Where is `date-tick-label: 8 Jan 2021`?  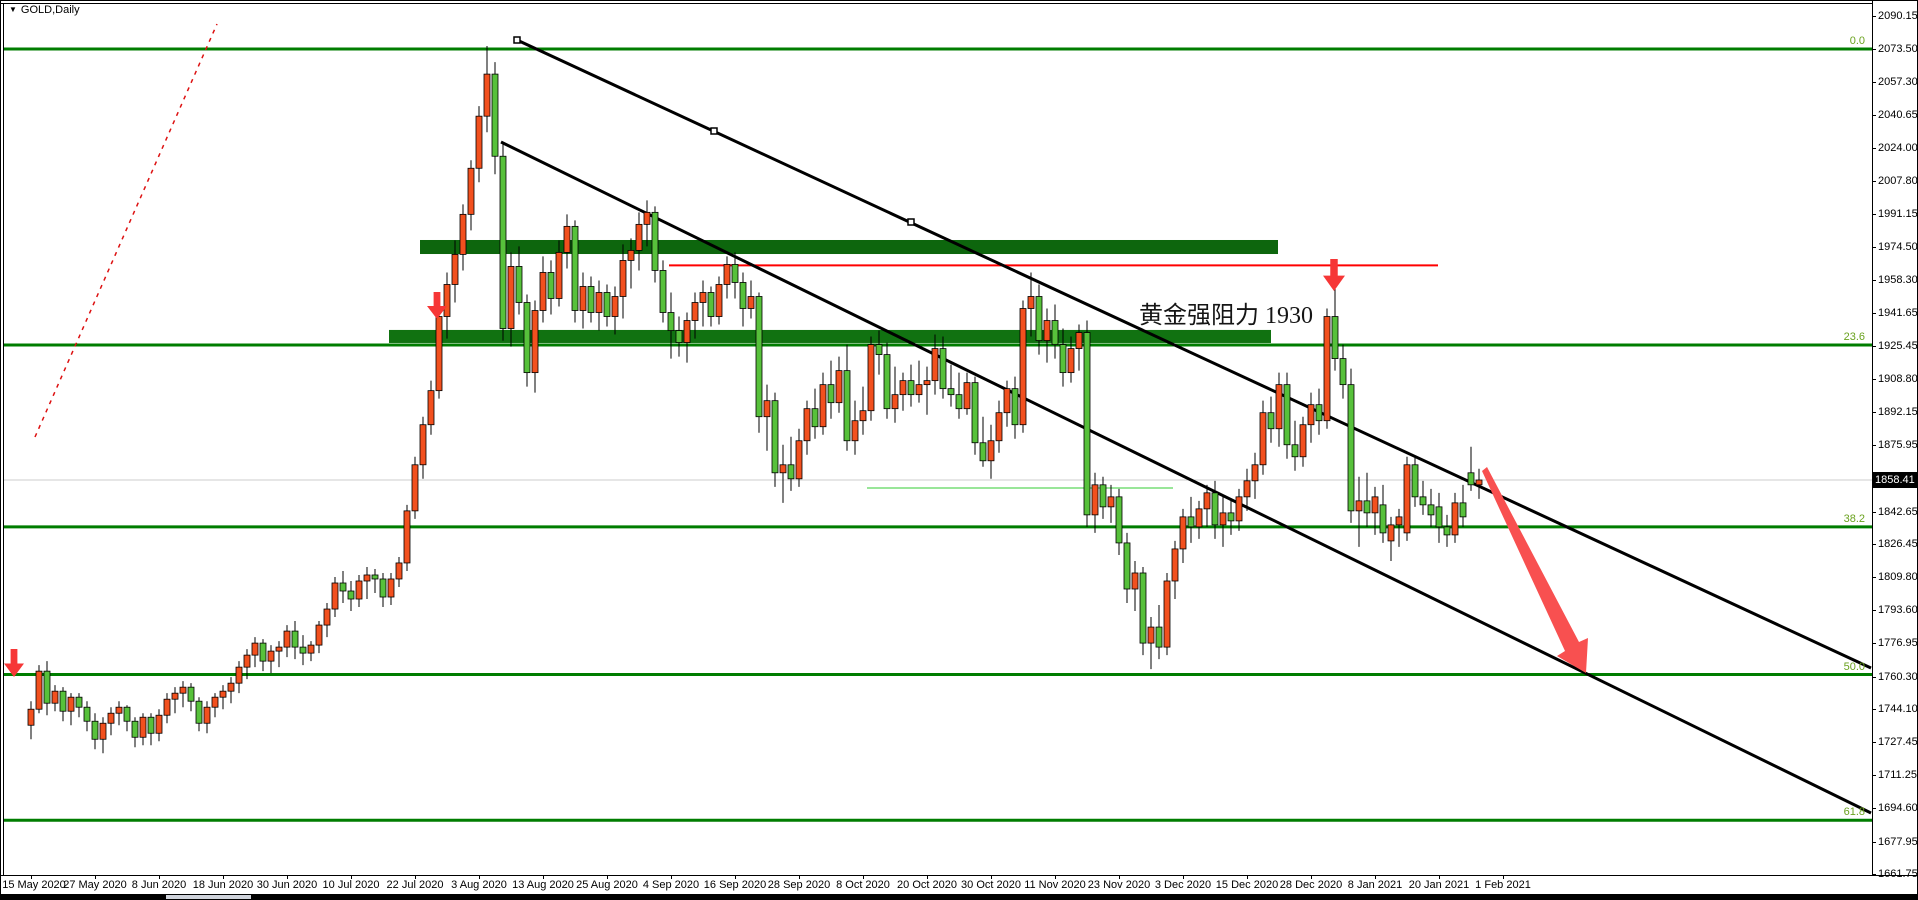
date-tick-label: 8 Jan 2021 is located at coordinates (1375, 885).